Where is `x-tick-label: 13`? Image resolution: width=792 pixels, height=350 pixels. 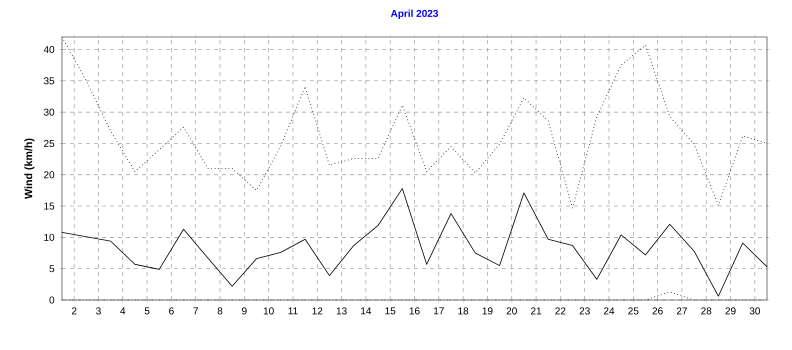 x-tick-label: 13 is located at coordinates (341, 310).